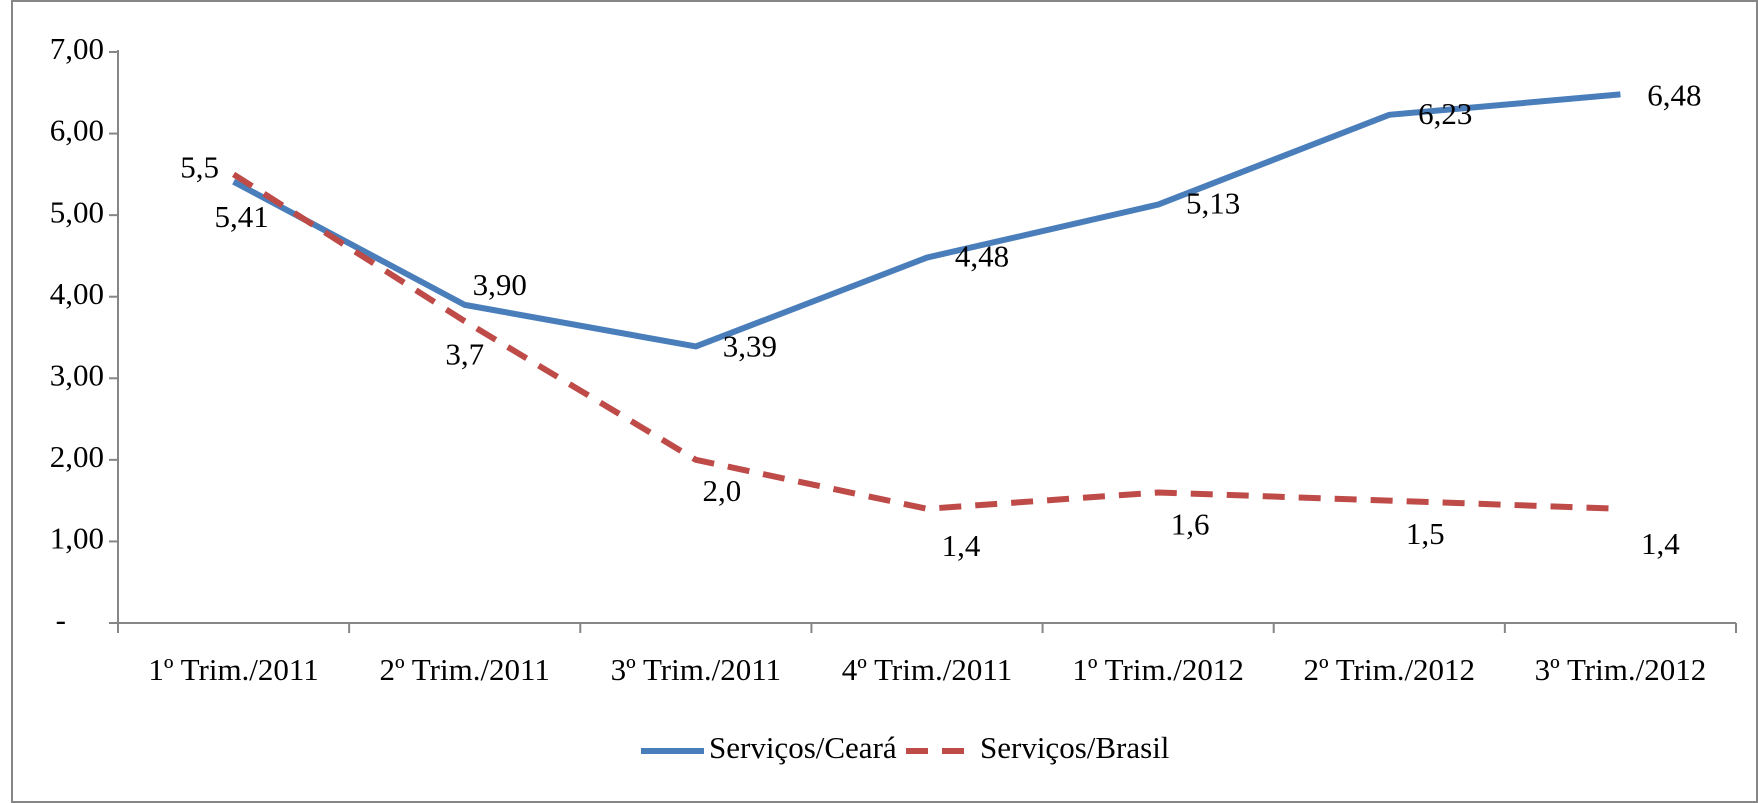  Describe the element at coordinates (1674, 95) in the screenshot. I see `data-label: 6,48` at that location.